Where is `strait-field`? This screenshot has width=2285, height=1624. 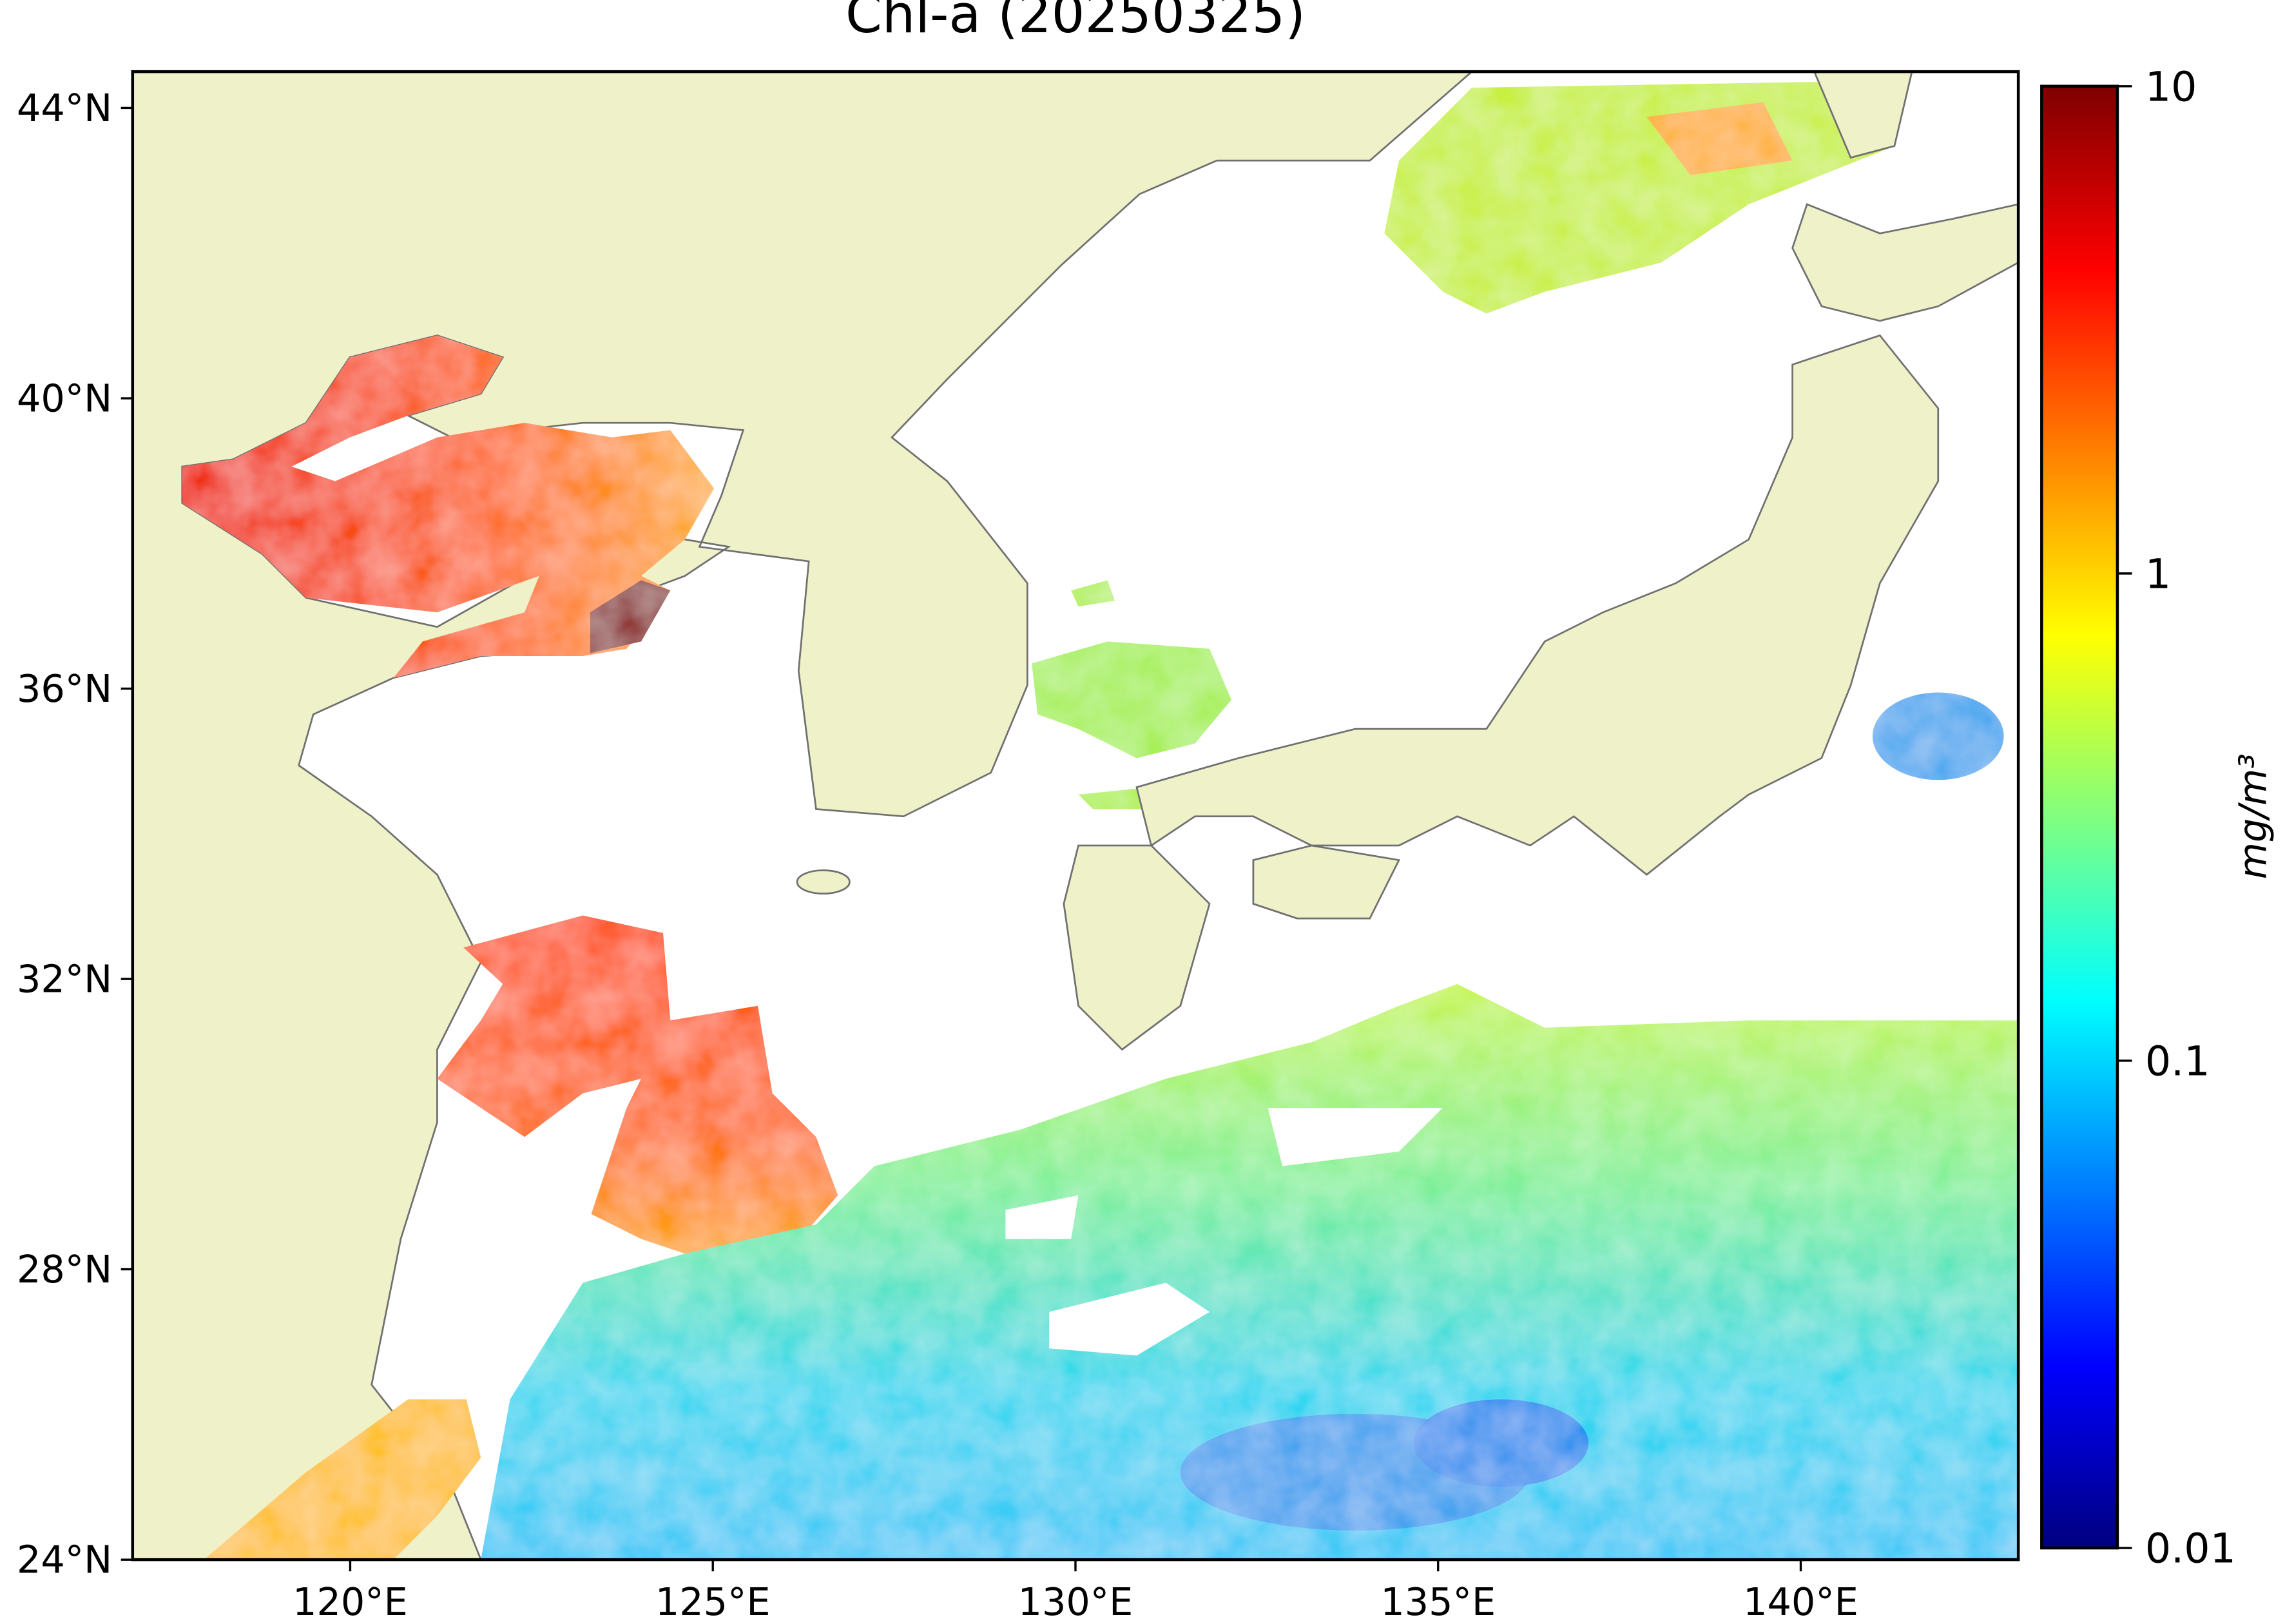 strait-field is located at coordinates (1131, 700).